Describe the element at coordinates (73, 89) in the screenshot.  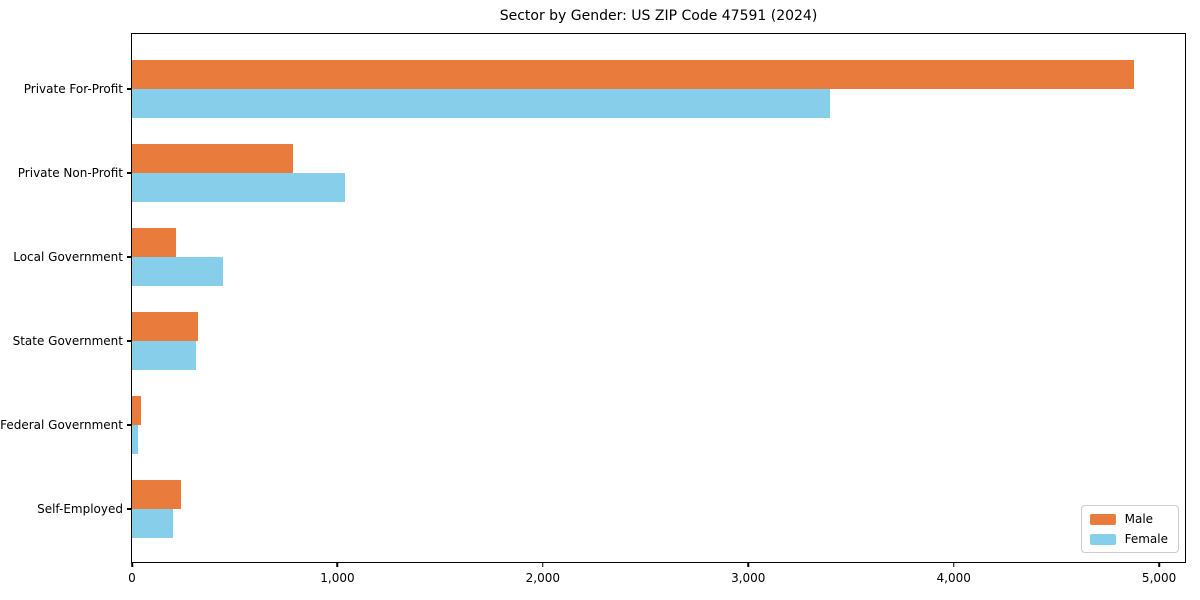
I see `y-tick-label: Private For-Profit` at that location.